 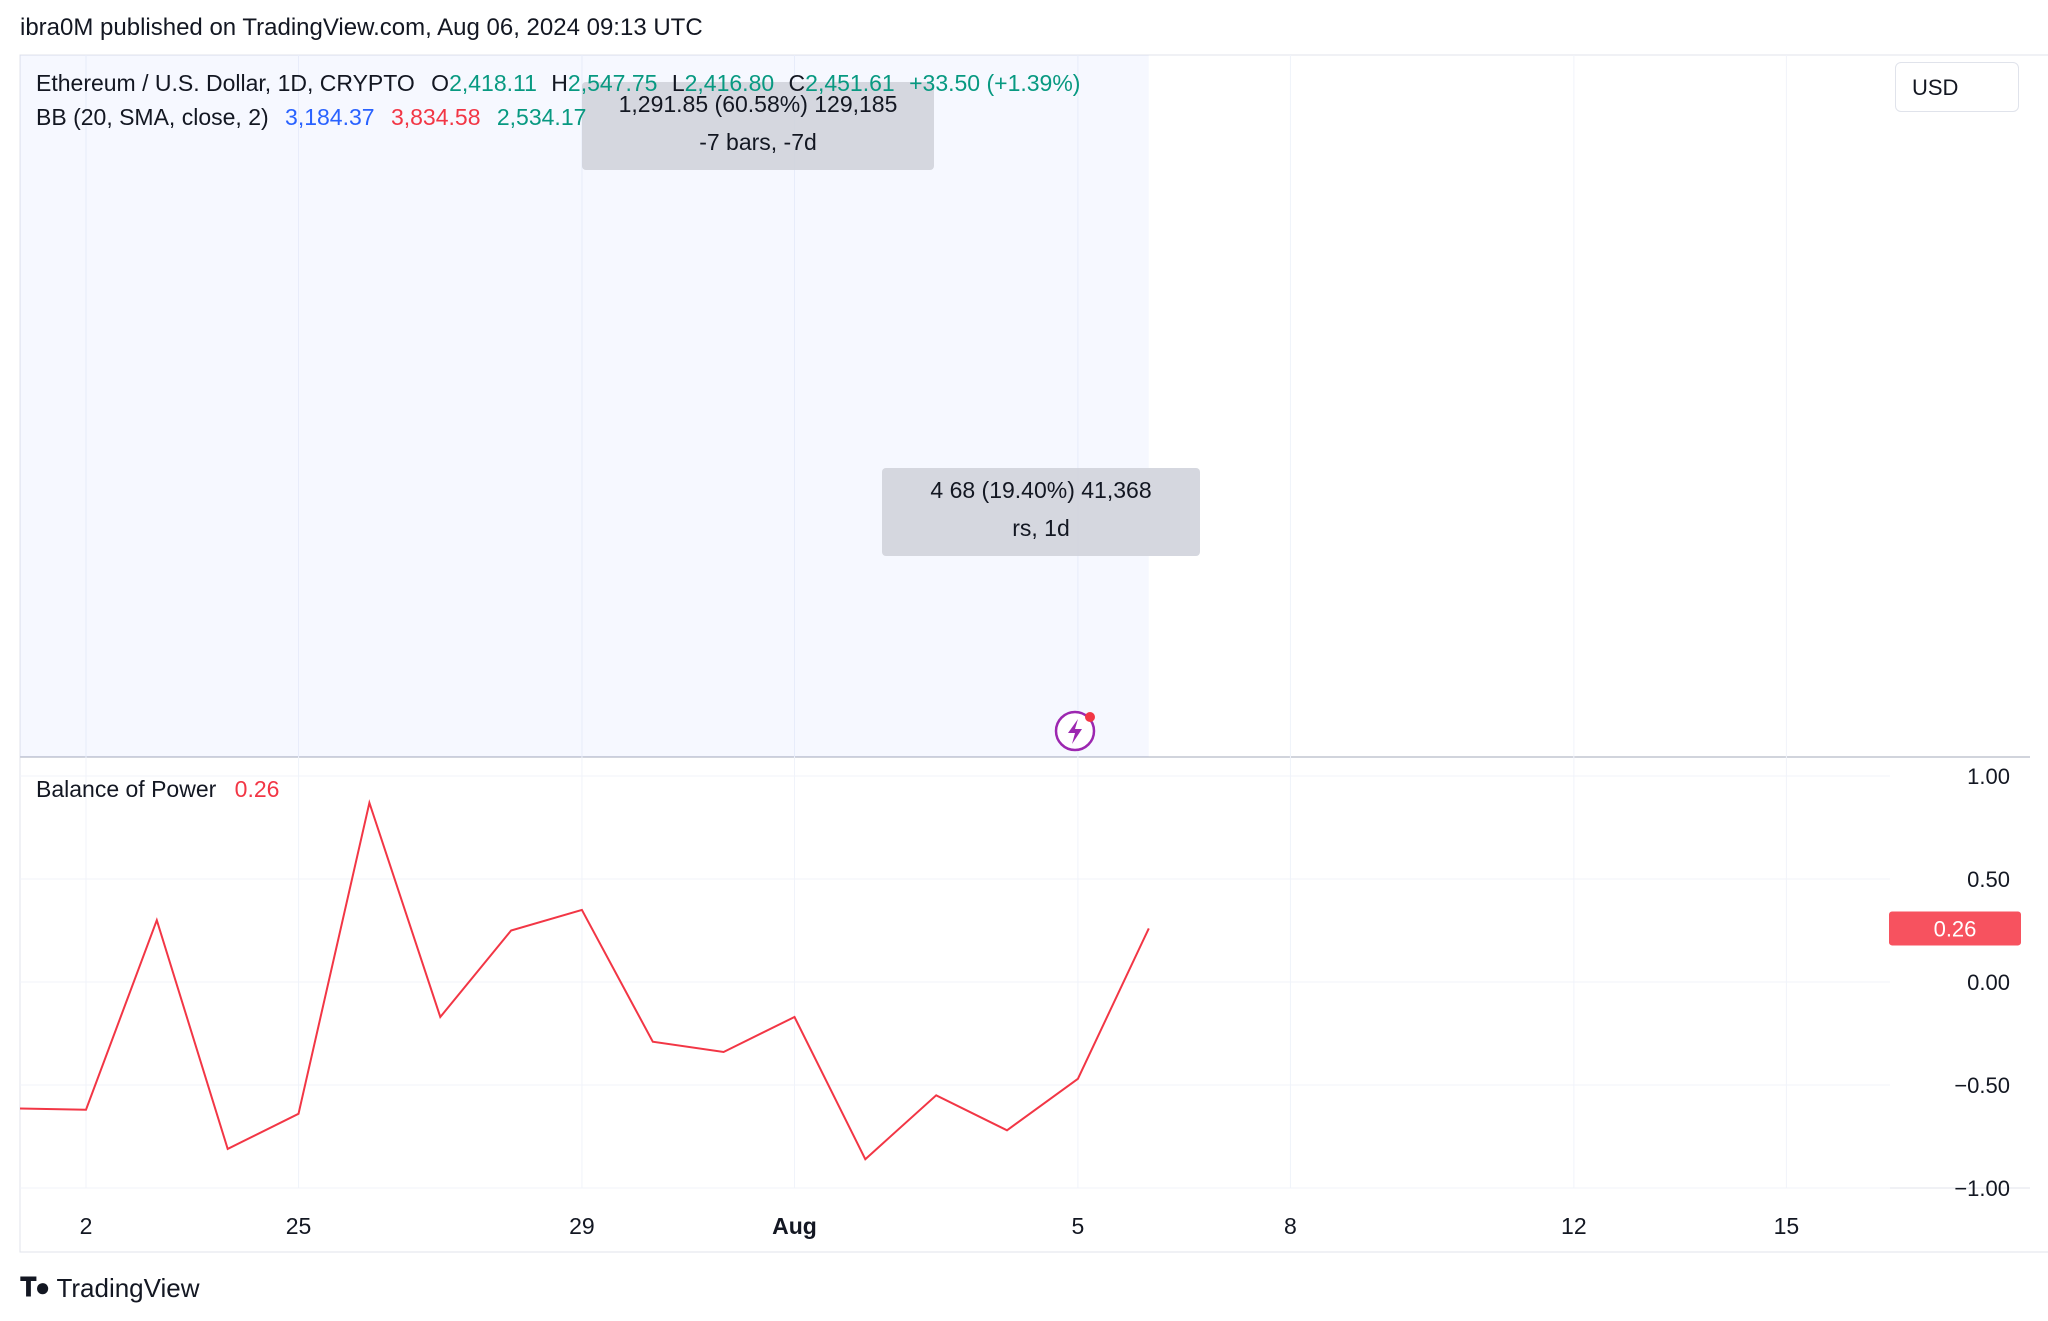 What do you see at coordinates (1988, 982) in the screenshot?
I see `bop-tick-label: 0.00` at bounding box center [1988, 982].